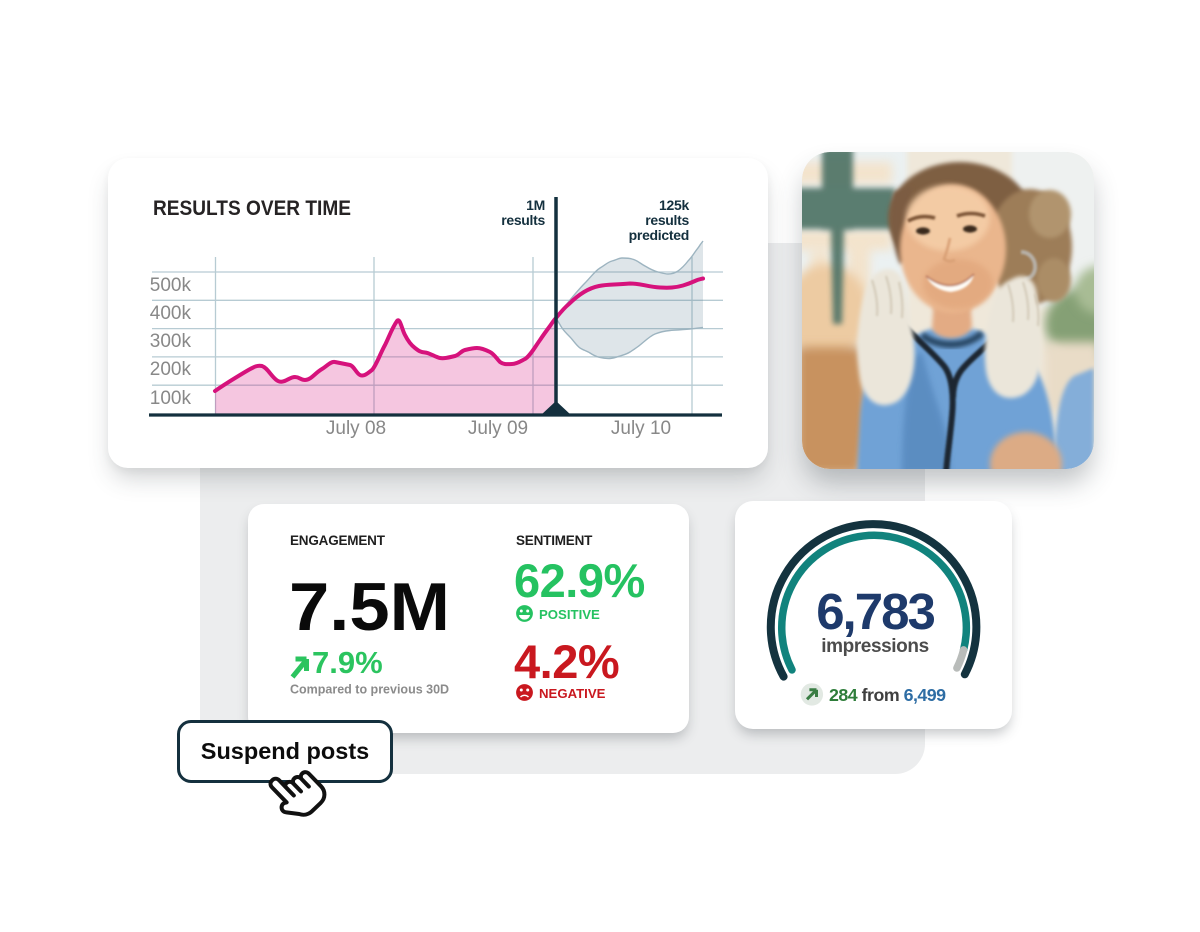 Image resolution: width=1200 pixels, height=932 pixels. Describe the element at coordinates (579, 580) in the screenshot. I see `svg-text: 62.9%` at that location.